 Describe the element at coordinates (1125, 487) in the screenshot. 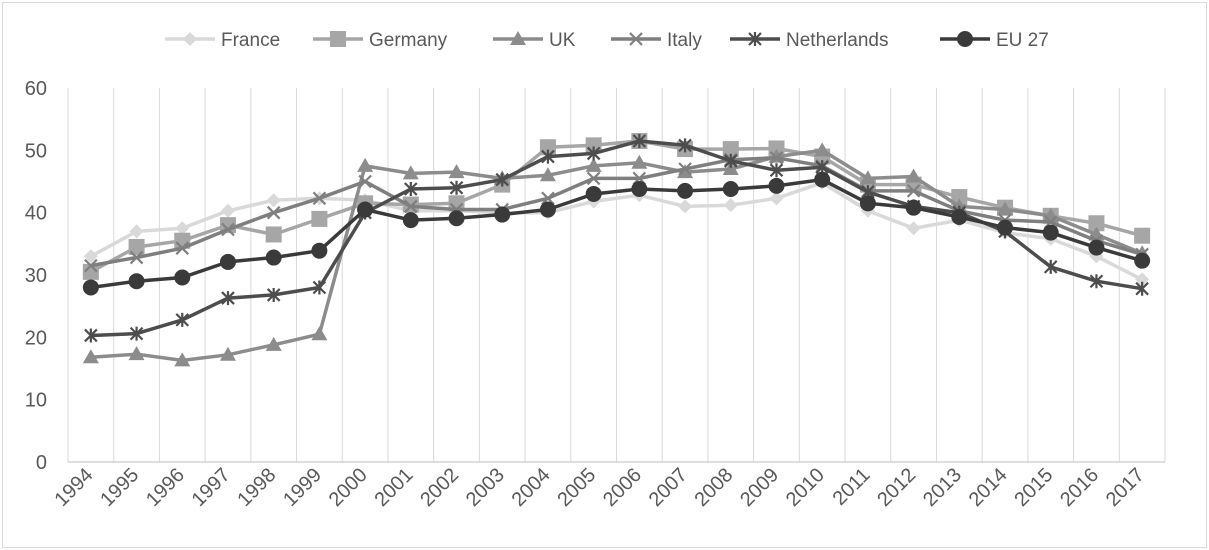

I see `x-tick-label: 2017` at that location.